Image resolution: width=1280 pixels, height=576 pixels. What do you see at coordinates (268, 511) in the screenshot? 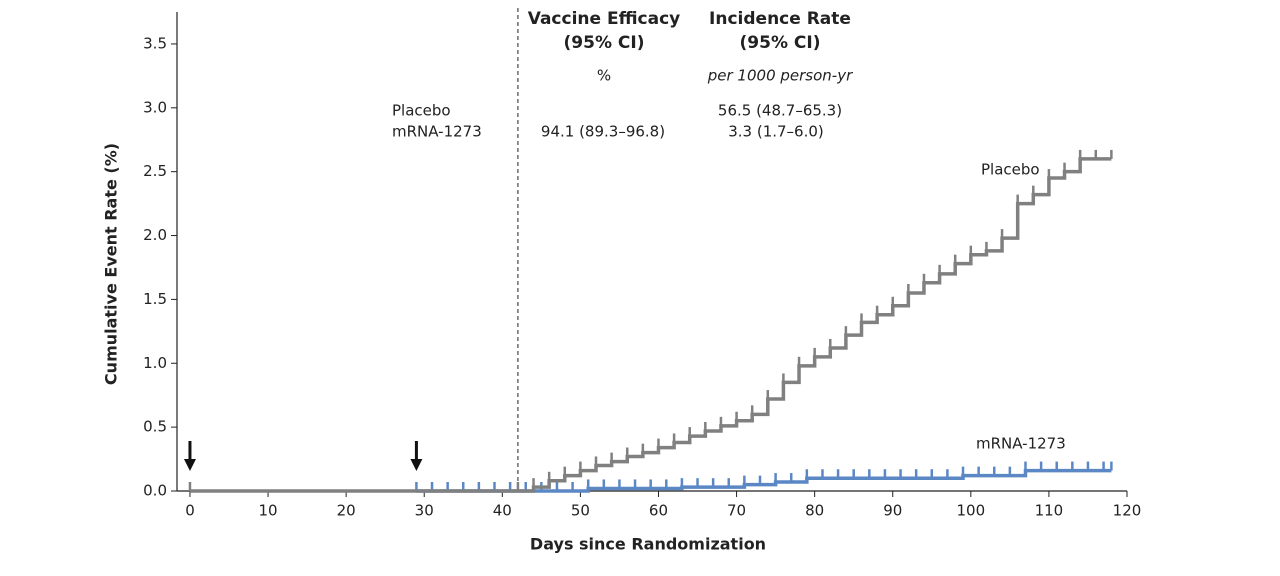
I see `x-tick-label: 10` at bounding box center [268, 511].